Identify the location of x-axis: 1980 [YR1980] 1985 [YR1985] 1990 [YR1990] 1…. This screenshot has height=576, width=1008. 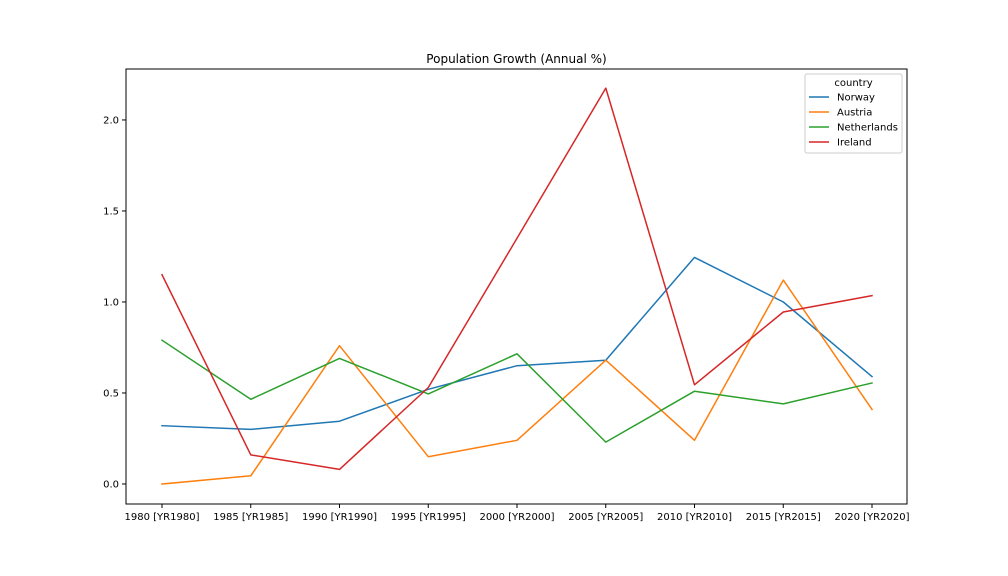
(517, 513).